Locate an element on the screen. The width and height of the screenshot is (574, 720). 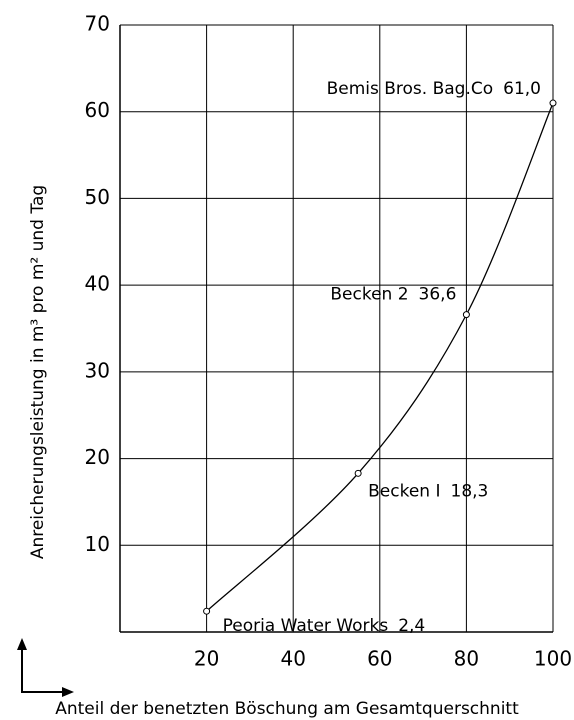
y-tick-label: 30 is located at coordinates (97, 370).